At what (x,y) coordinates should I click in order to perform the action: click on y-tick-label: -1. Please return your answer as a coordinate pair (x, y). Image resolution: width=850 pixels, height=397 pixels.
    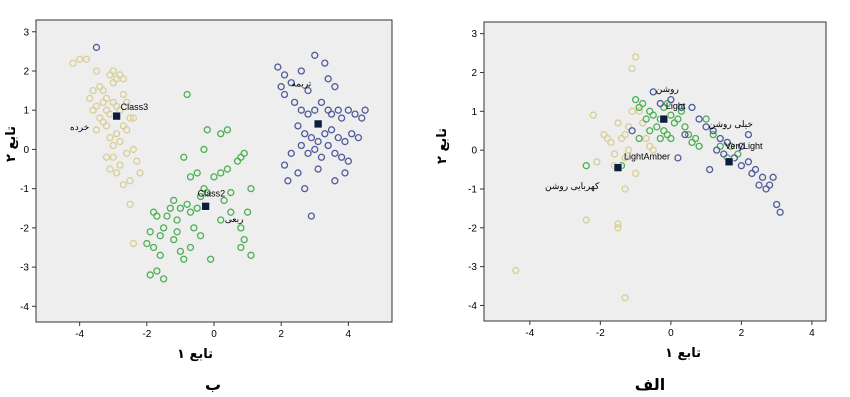
    Looking at the image, I should click on (24, 189).